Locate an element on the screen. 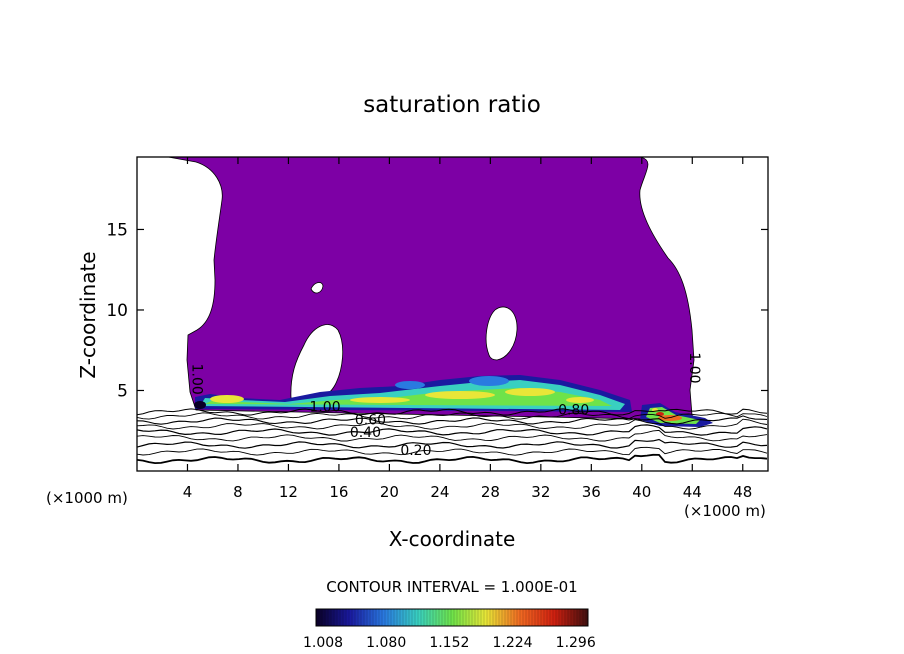 The height and width of the screenshot is (654, 904). colorbar-tick-label: 1.152 is located at coordinates (449, 643).